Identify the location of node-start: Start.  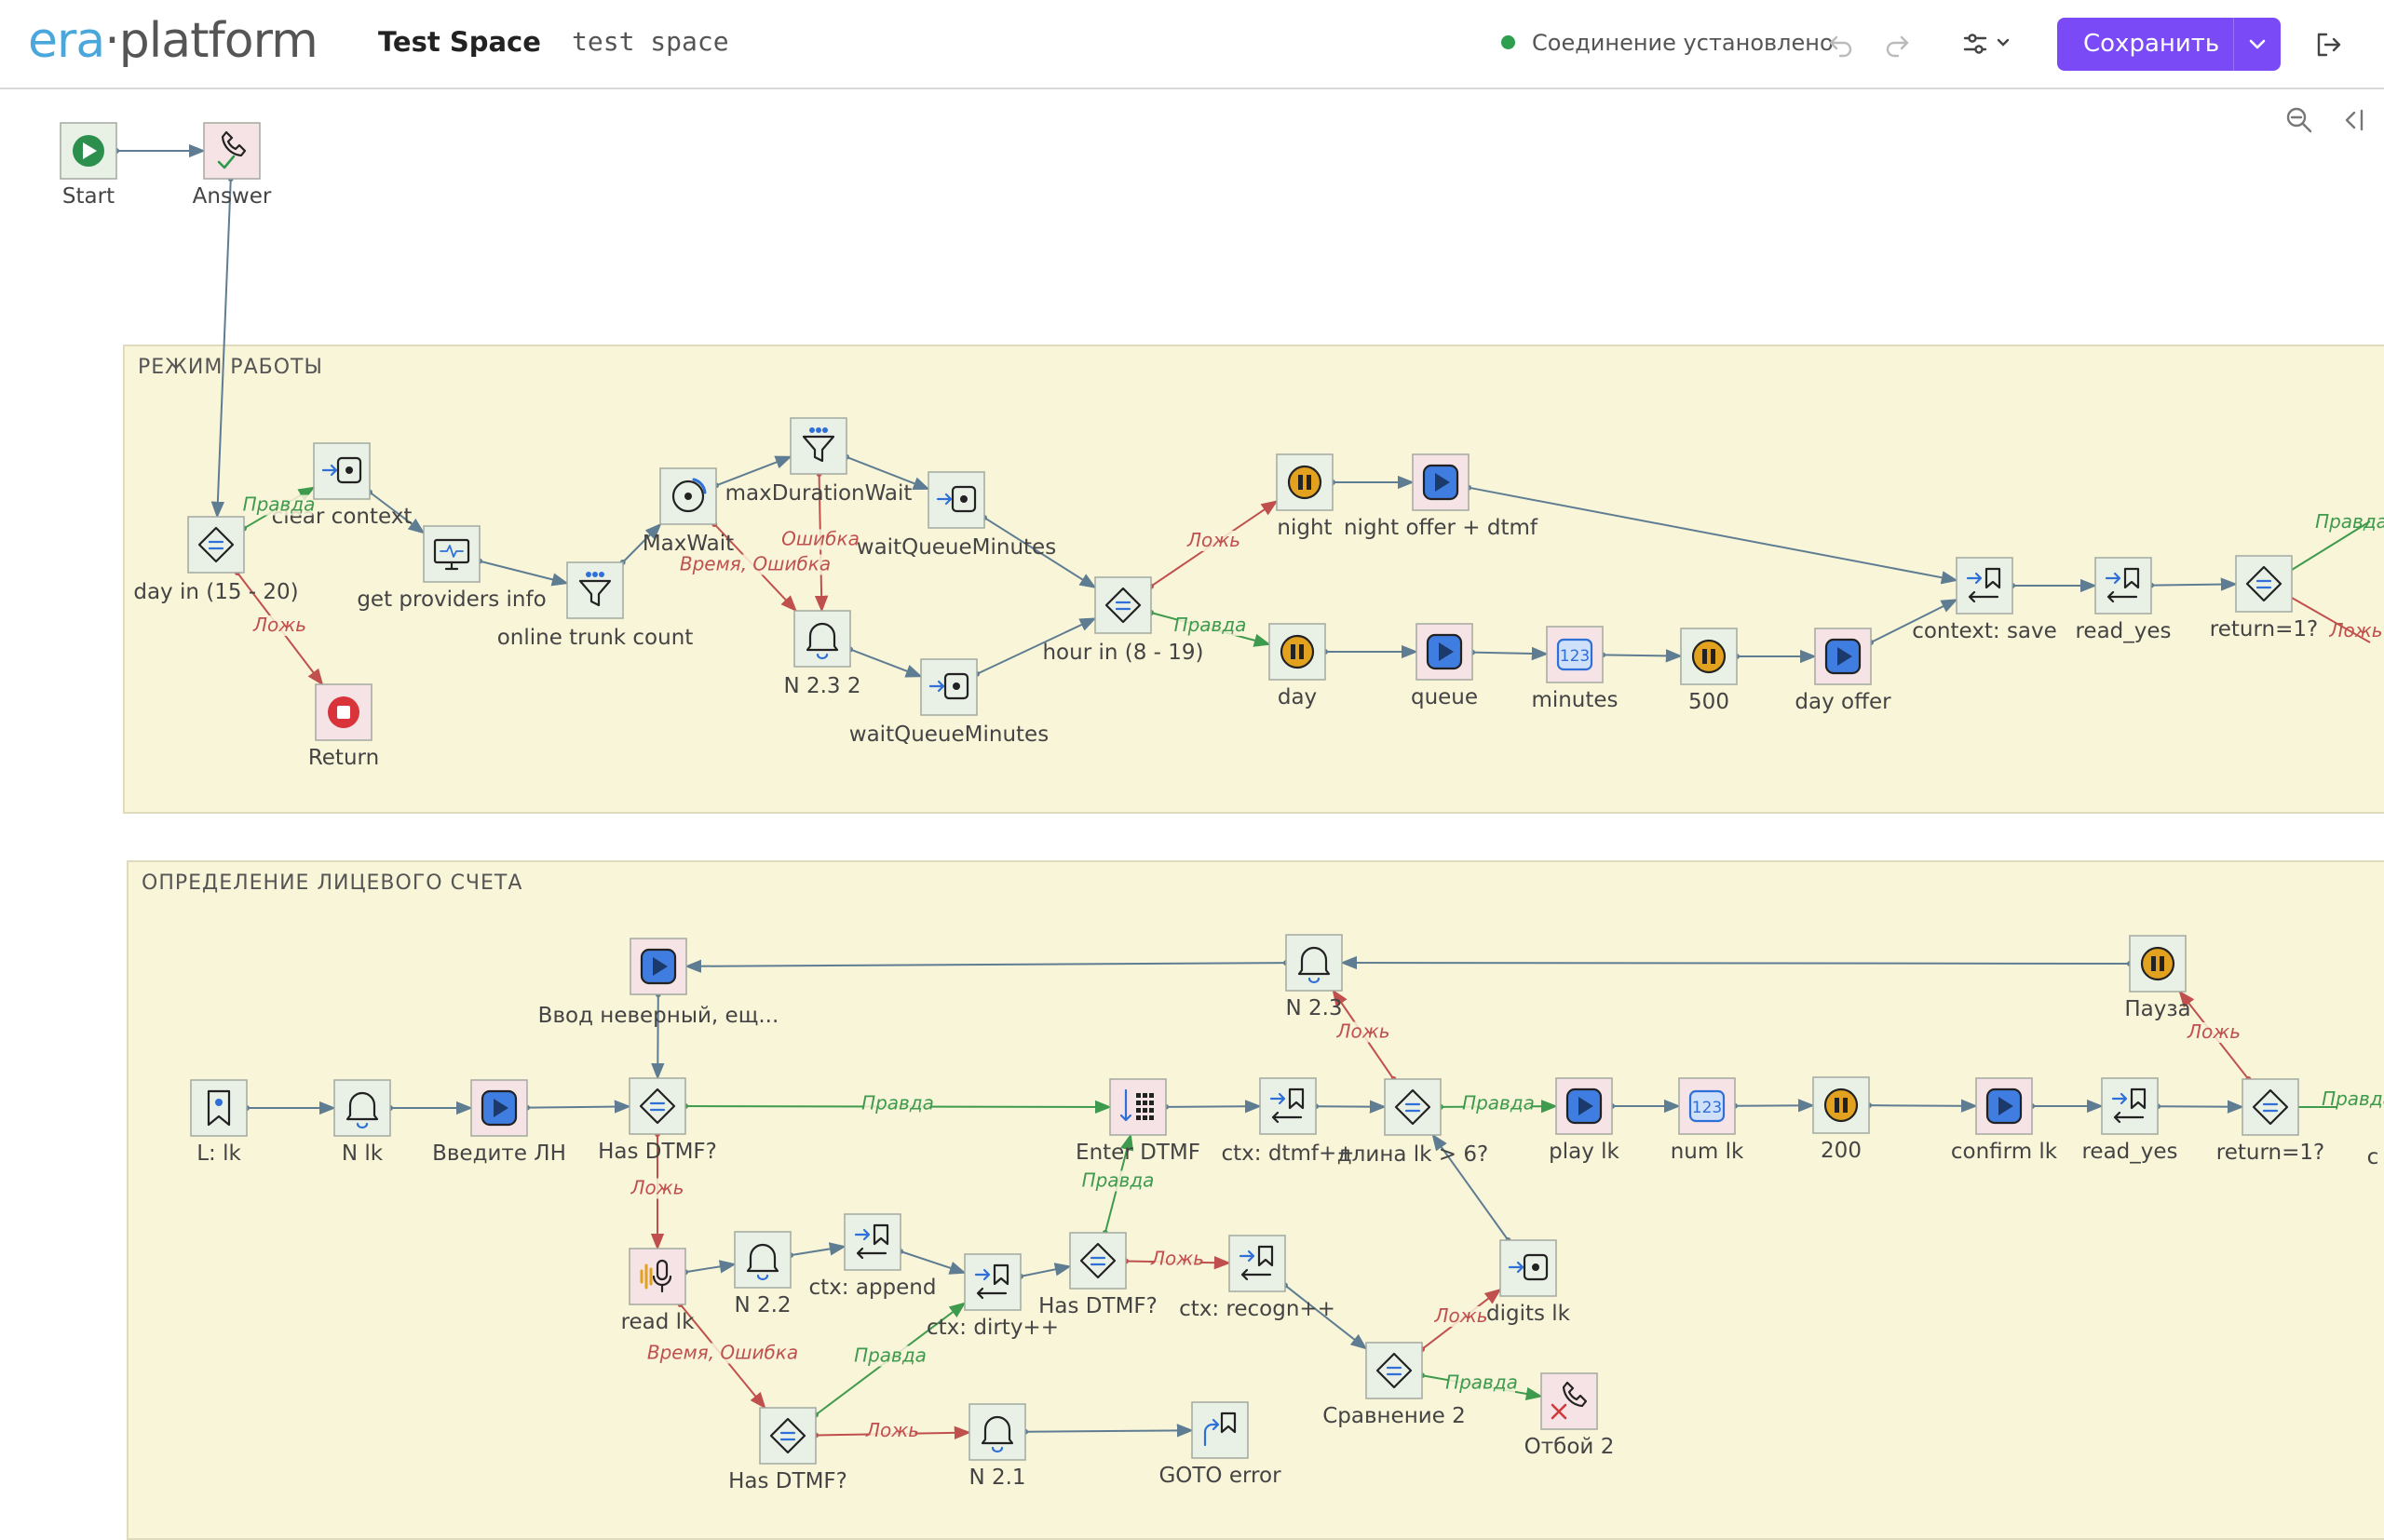
(88, 165).